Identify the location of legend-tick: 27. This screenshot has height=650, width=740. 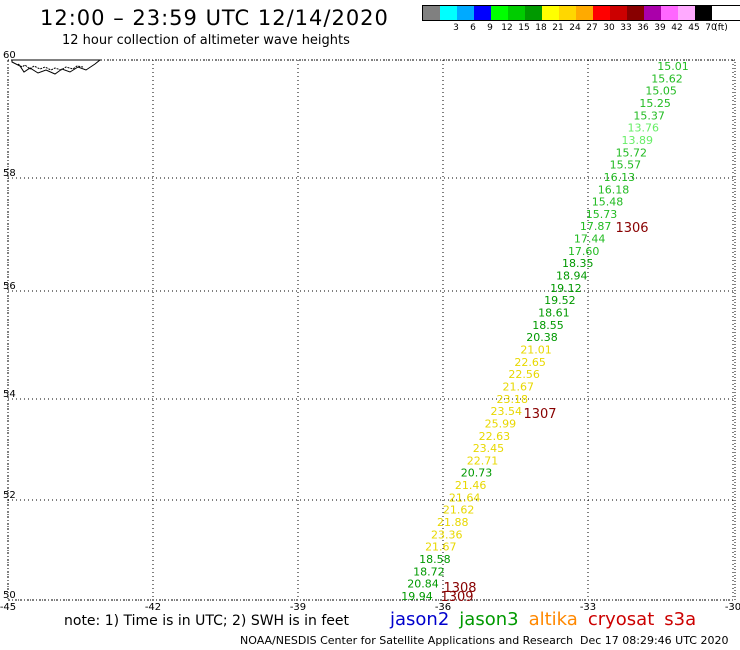
(592, 28).